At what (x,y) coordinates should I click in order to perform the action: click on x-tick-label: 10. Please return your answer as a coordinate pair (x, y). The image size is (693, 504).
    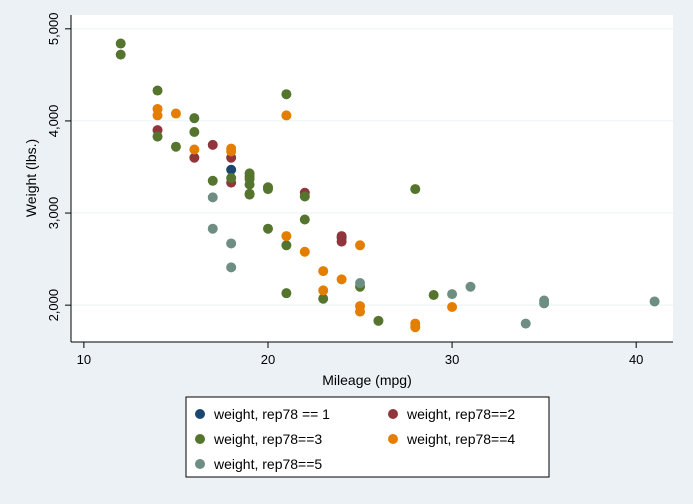
    Looking at the image, I should click on (84, 359).